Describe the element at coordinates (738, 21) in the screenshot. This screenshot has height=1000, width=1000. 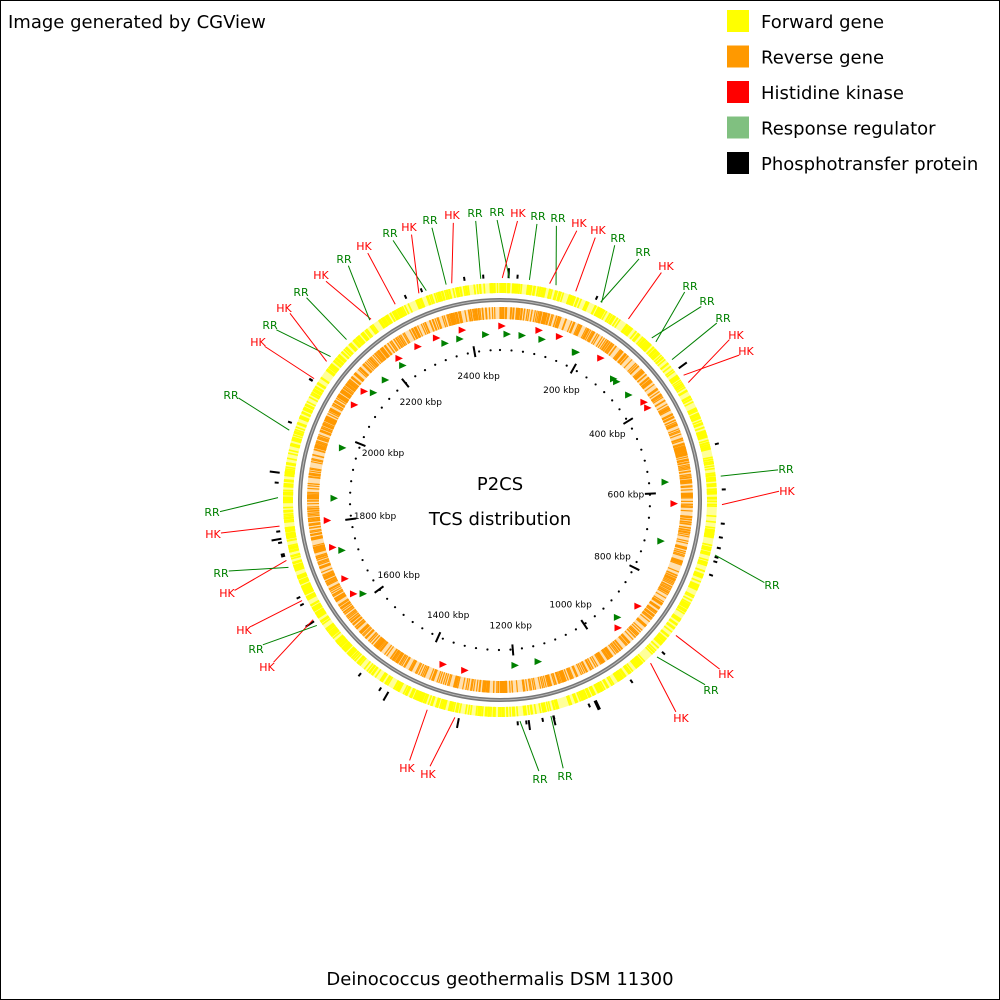
I see `legend-swatch` at that location.